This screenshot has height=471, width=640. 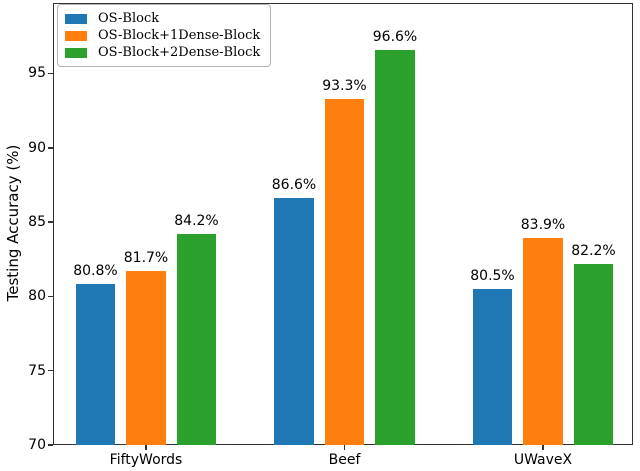 What do you see at coordinates (37, 445) in the screenshot?
I see `y-tick-label: 70` at bounding box center [37, 445].